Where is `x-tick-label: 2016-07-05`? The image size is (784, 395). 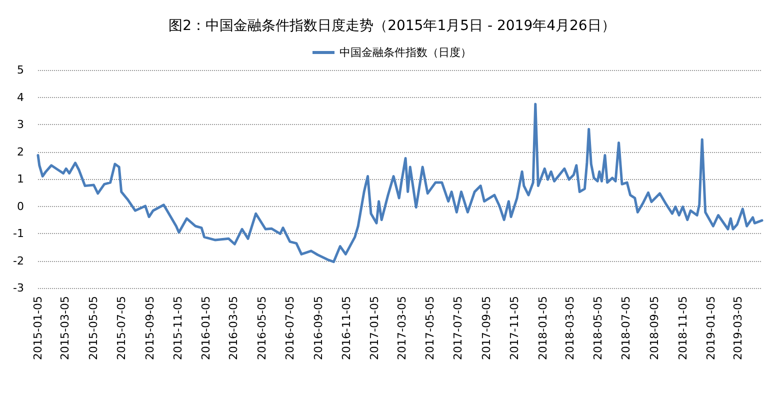 x-tick-label: 2016-07-05 is located at coordinates (289, 328).